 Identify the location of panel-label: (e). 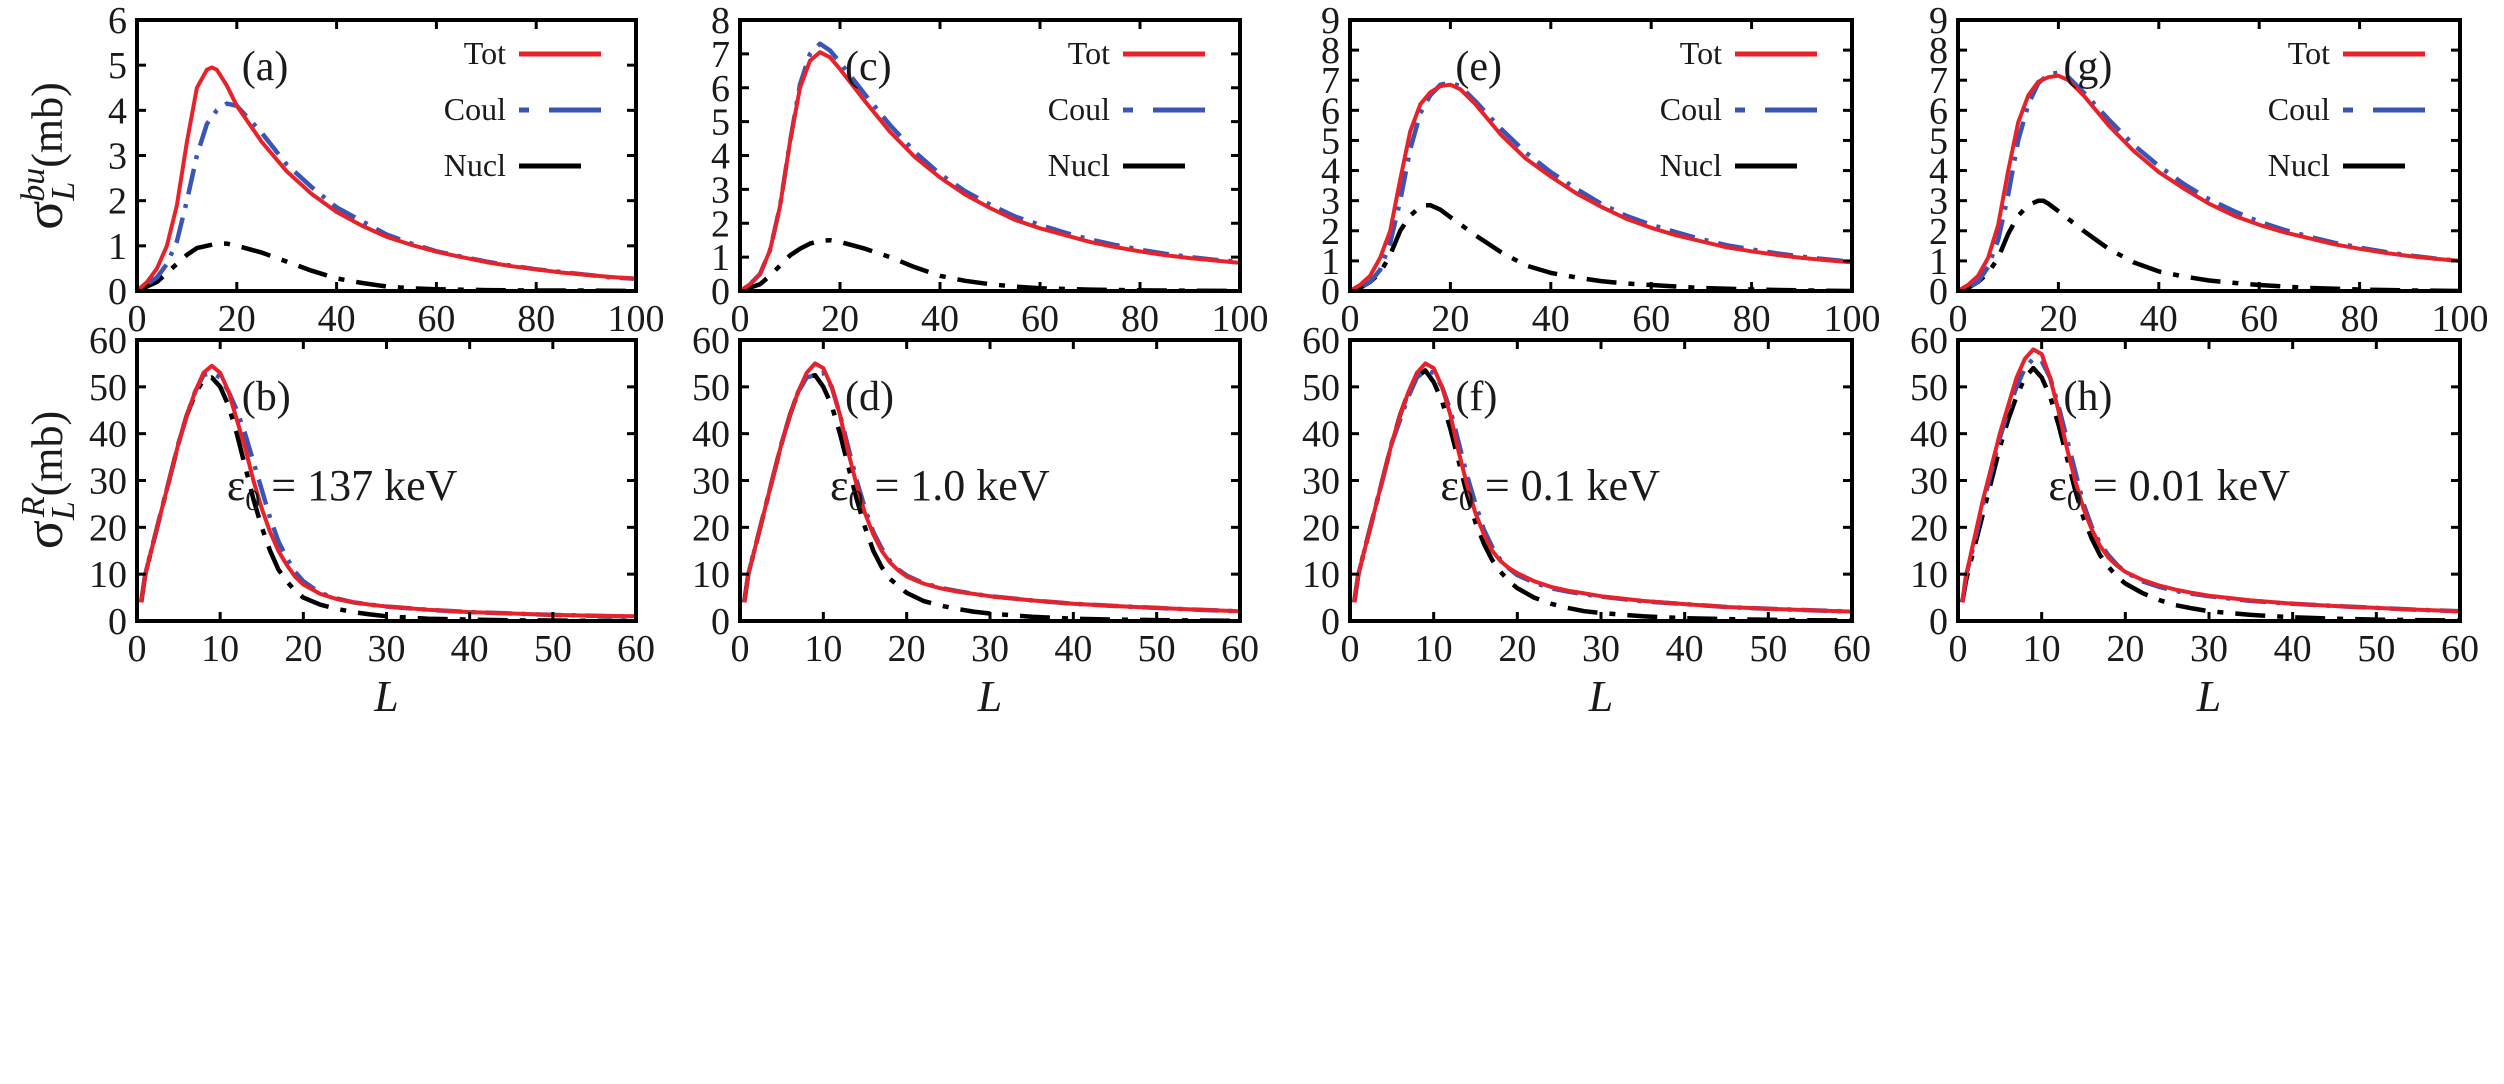
(1478, 67).